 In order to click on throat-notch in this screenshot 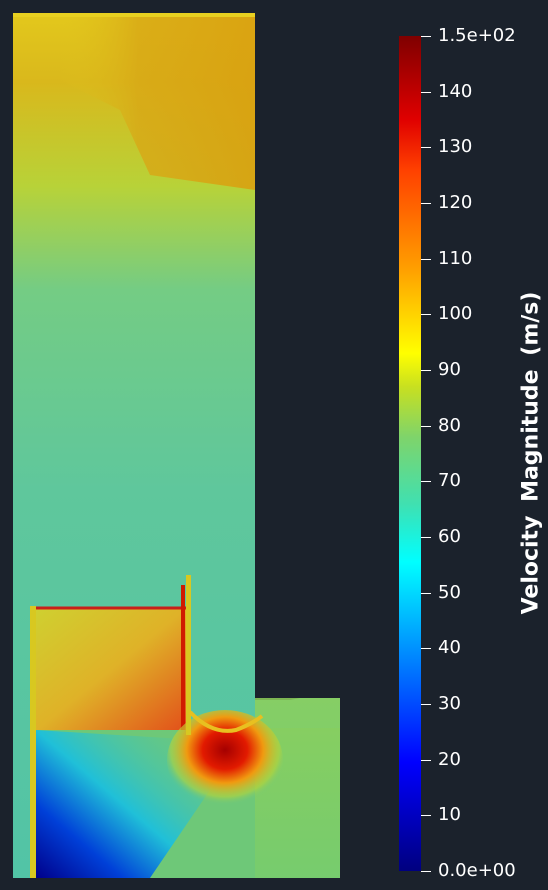, I will do `click(226, 721)`.